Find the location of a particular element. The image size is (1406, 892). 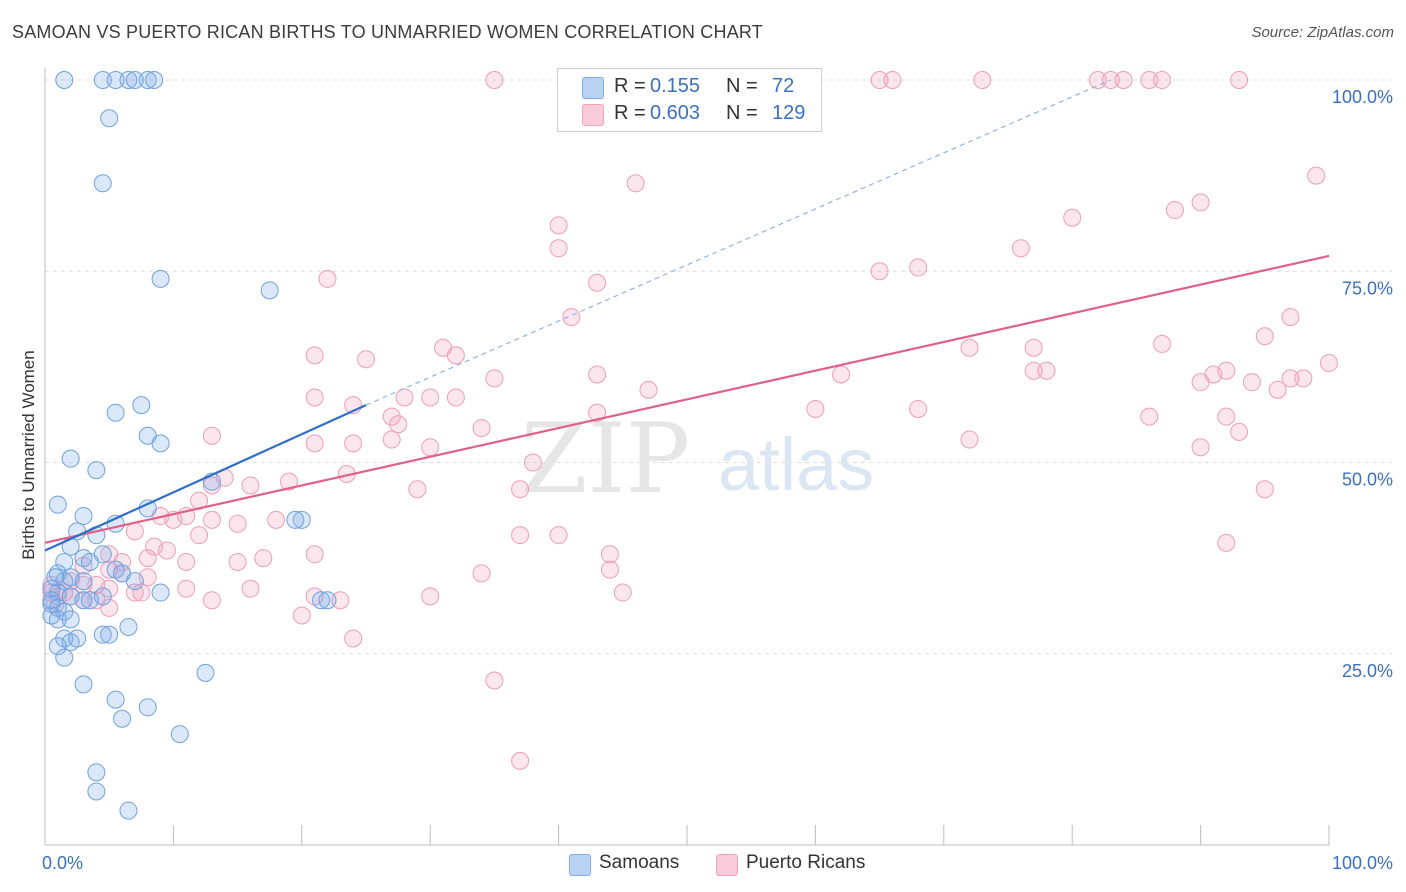

x-tick-label: 0.0% is located at coordinates (62, 863).